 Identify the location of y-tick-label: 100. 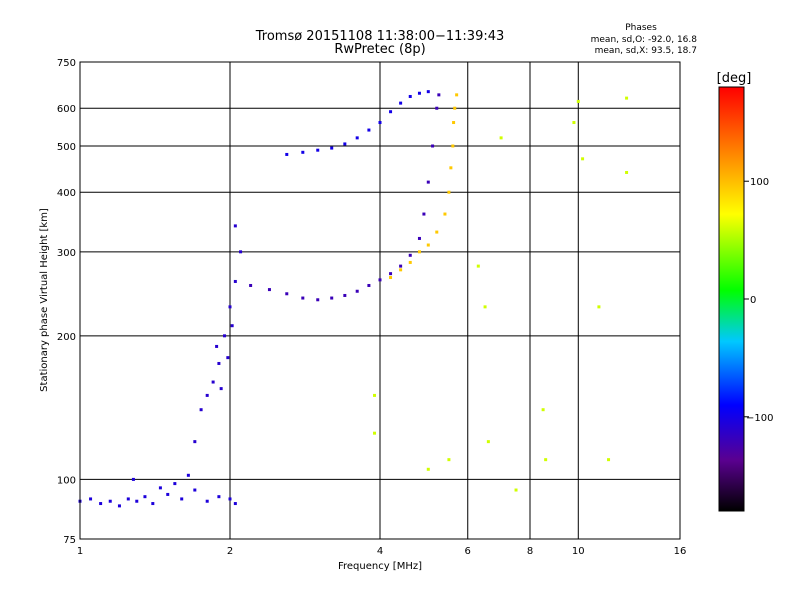
(66, 480).